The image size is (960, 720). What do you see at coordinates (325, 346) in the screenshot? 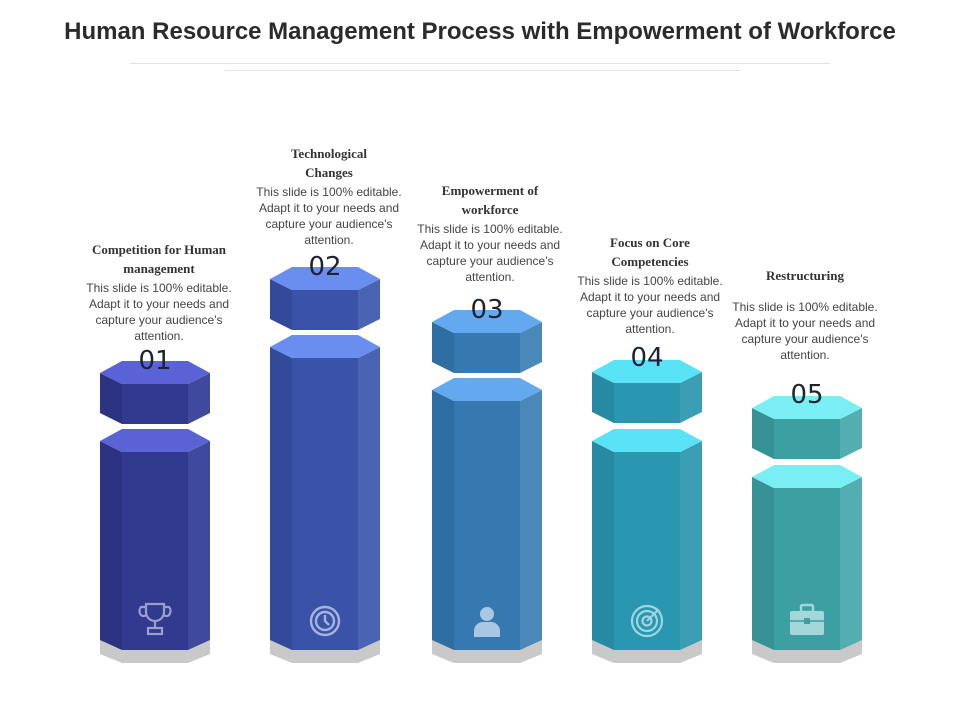
I see `pillar-2-body-top` at bounding box center [325, 346].